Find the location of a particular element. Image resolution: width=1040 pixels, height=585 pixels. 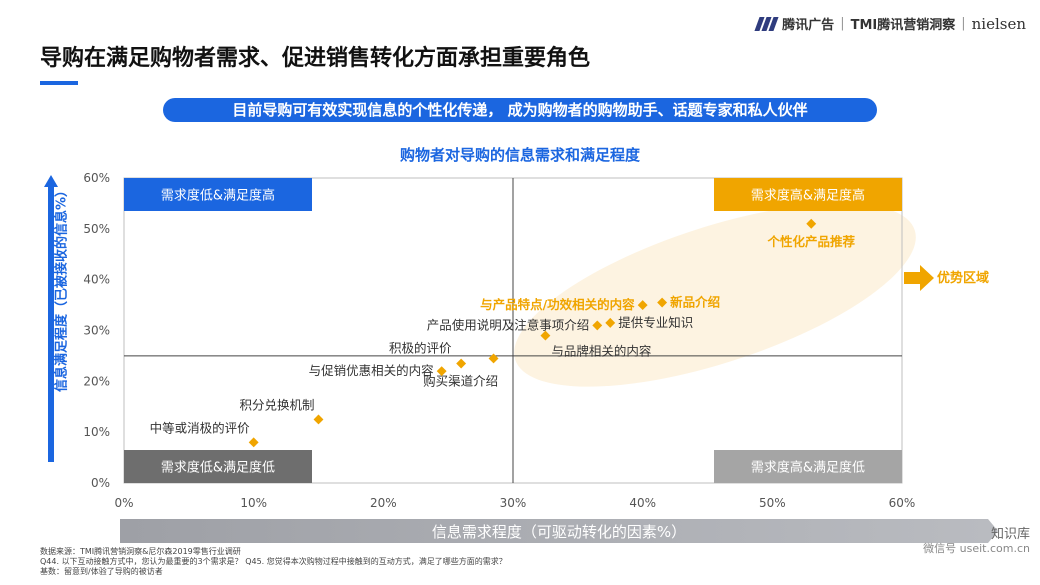

base-note: 基数：留意到/体验了导购的被访者 is located at coordinates (101, 571).